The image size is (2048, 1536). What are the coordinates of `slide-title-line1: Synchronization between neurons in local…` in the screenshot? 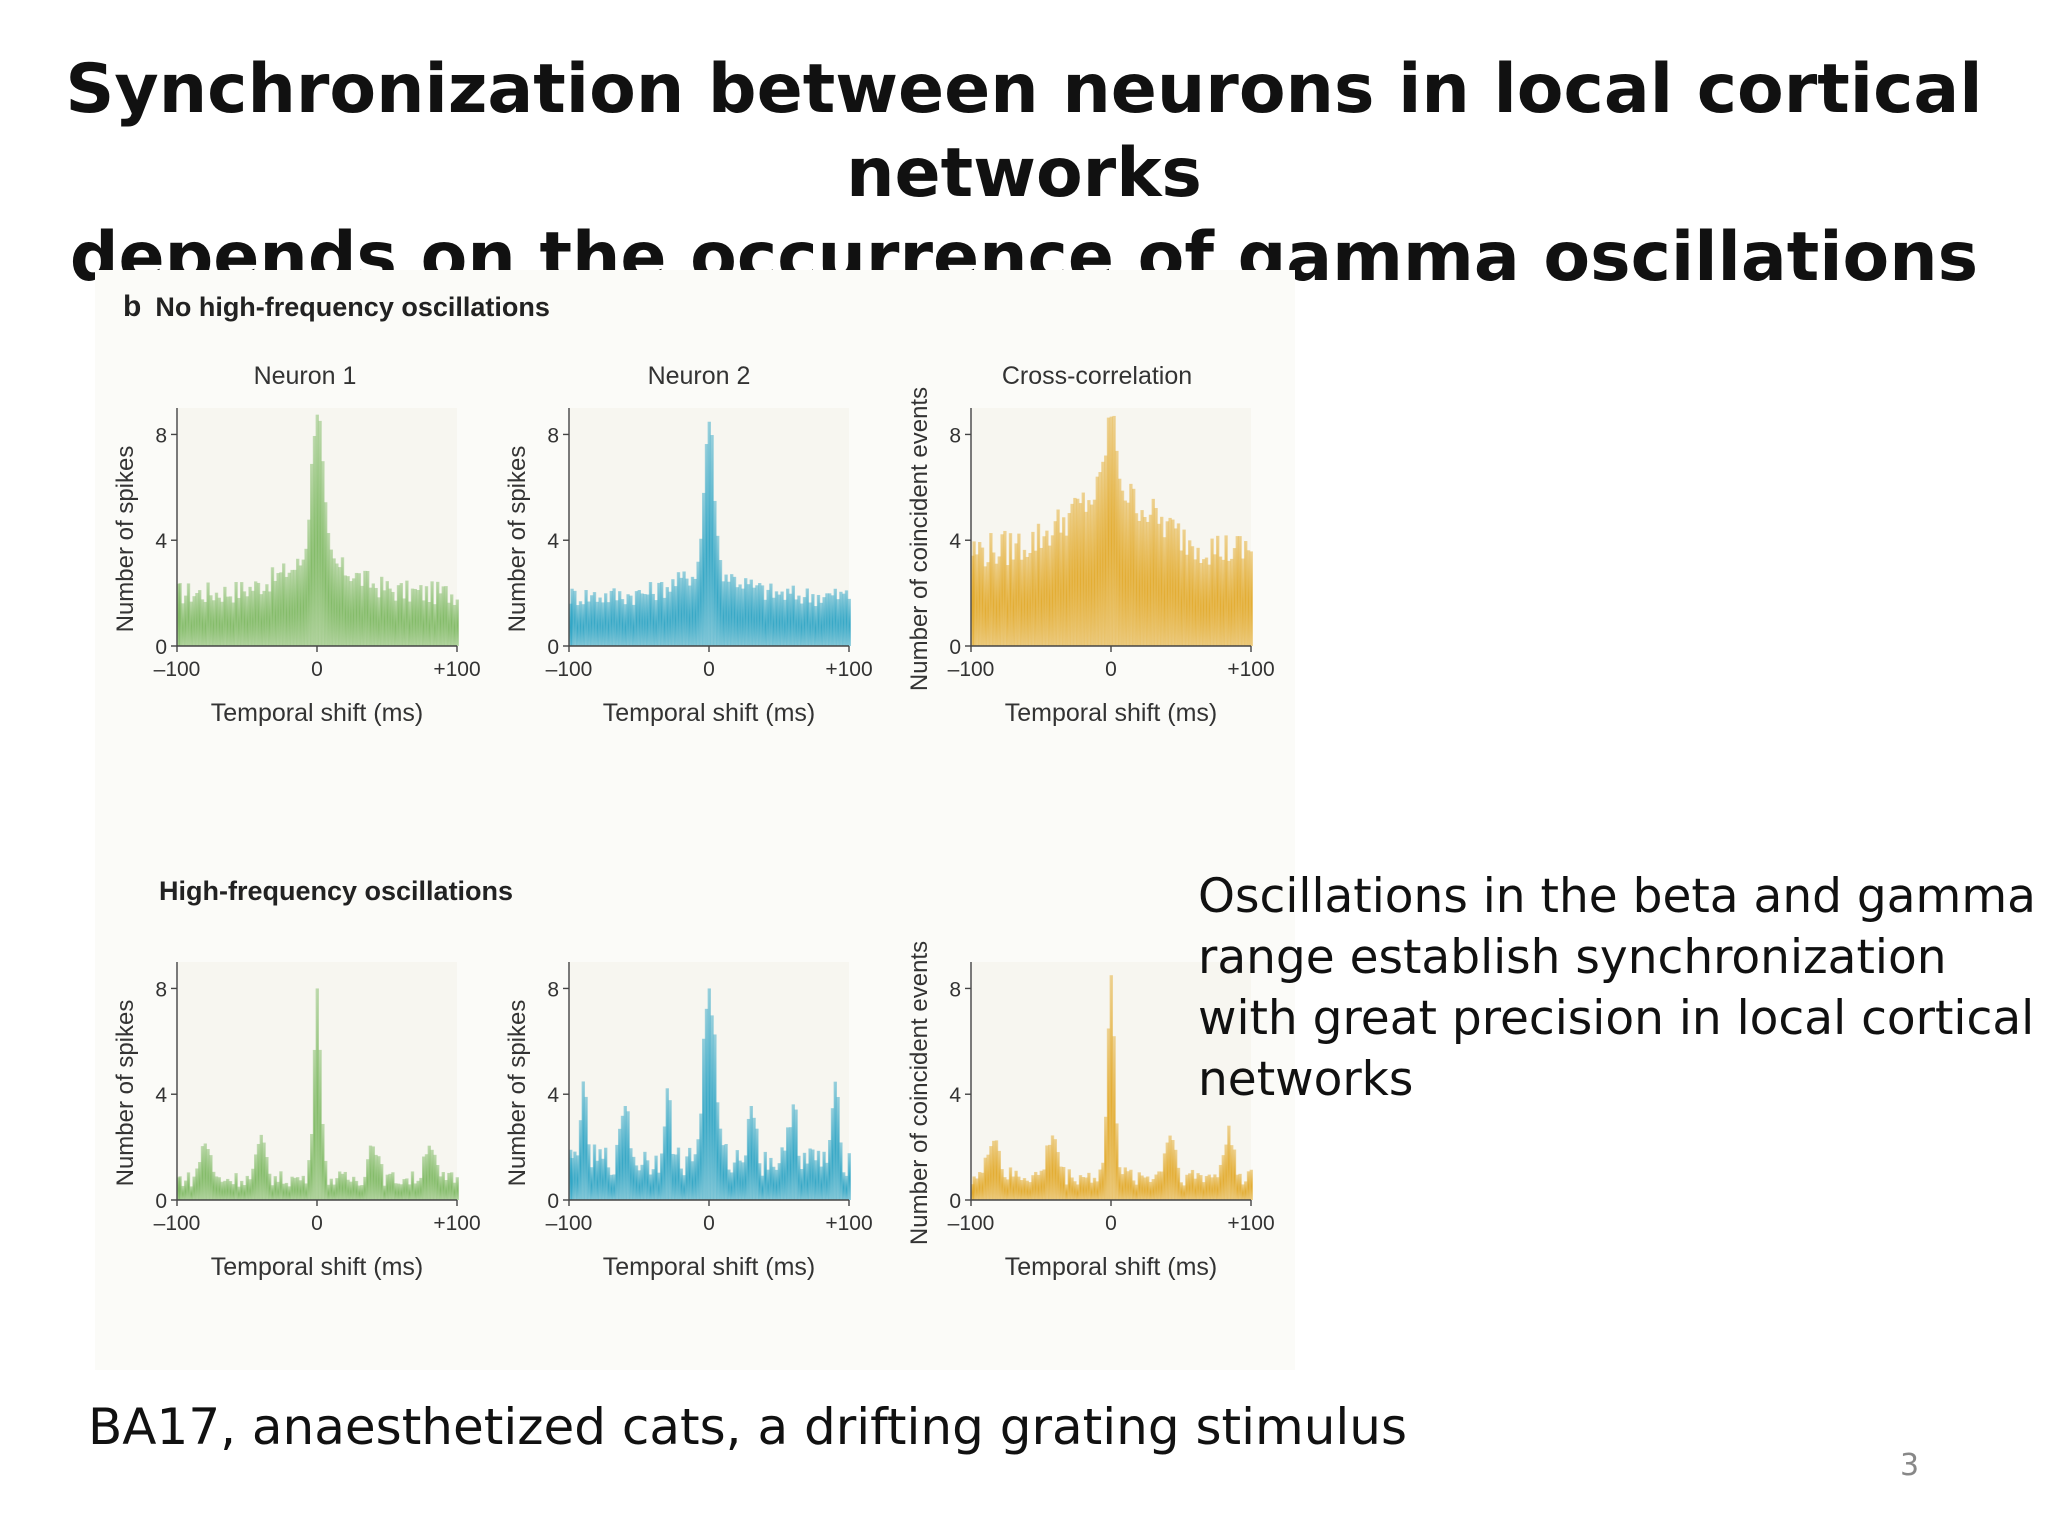 It's located at (1024, 131).